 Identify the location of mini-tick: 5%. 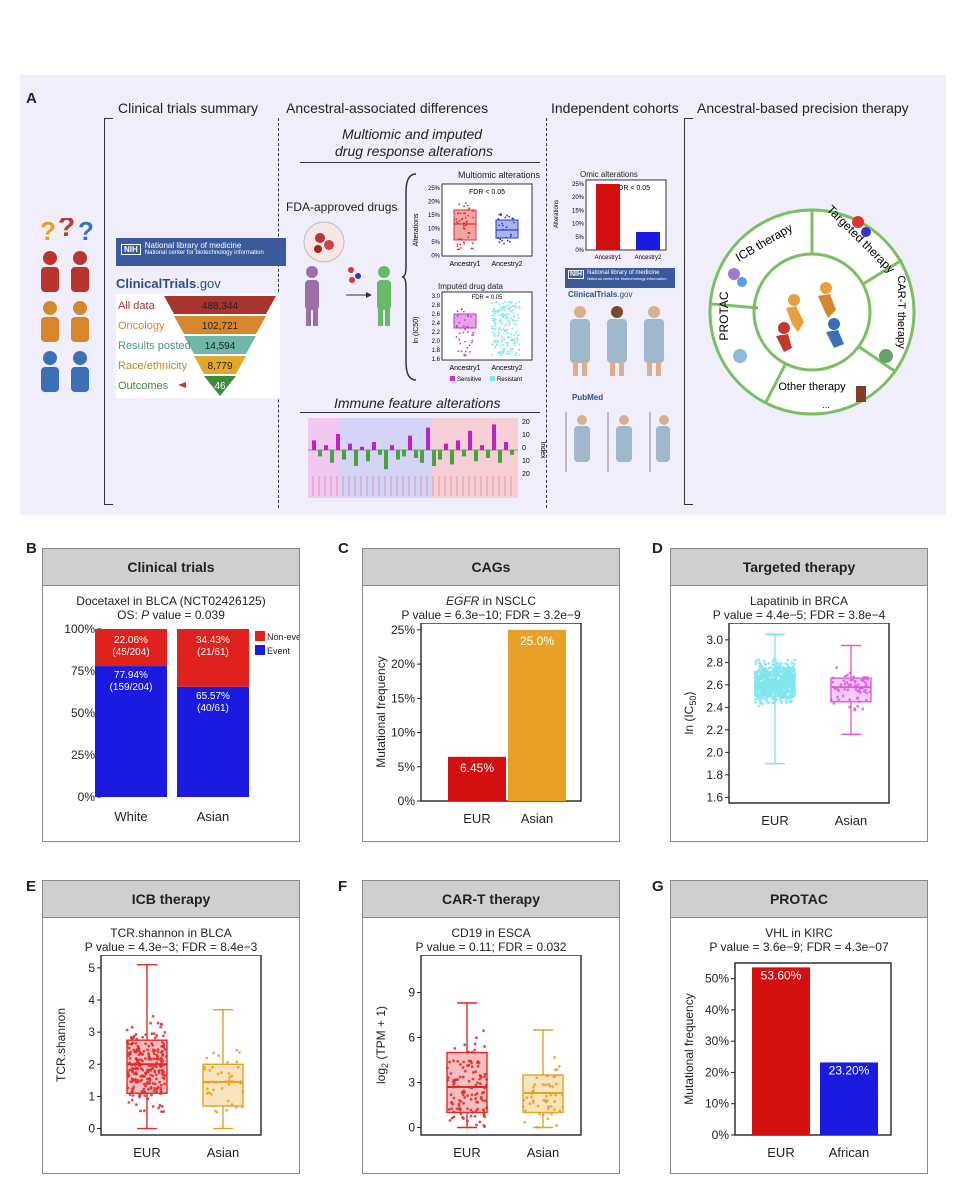
(579, 238).